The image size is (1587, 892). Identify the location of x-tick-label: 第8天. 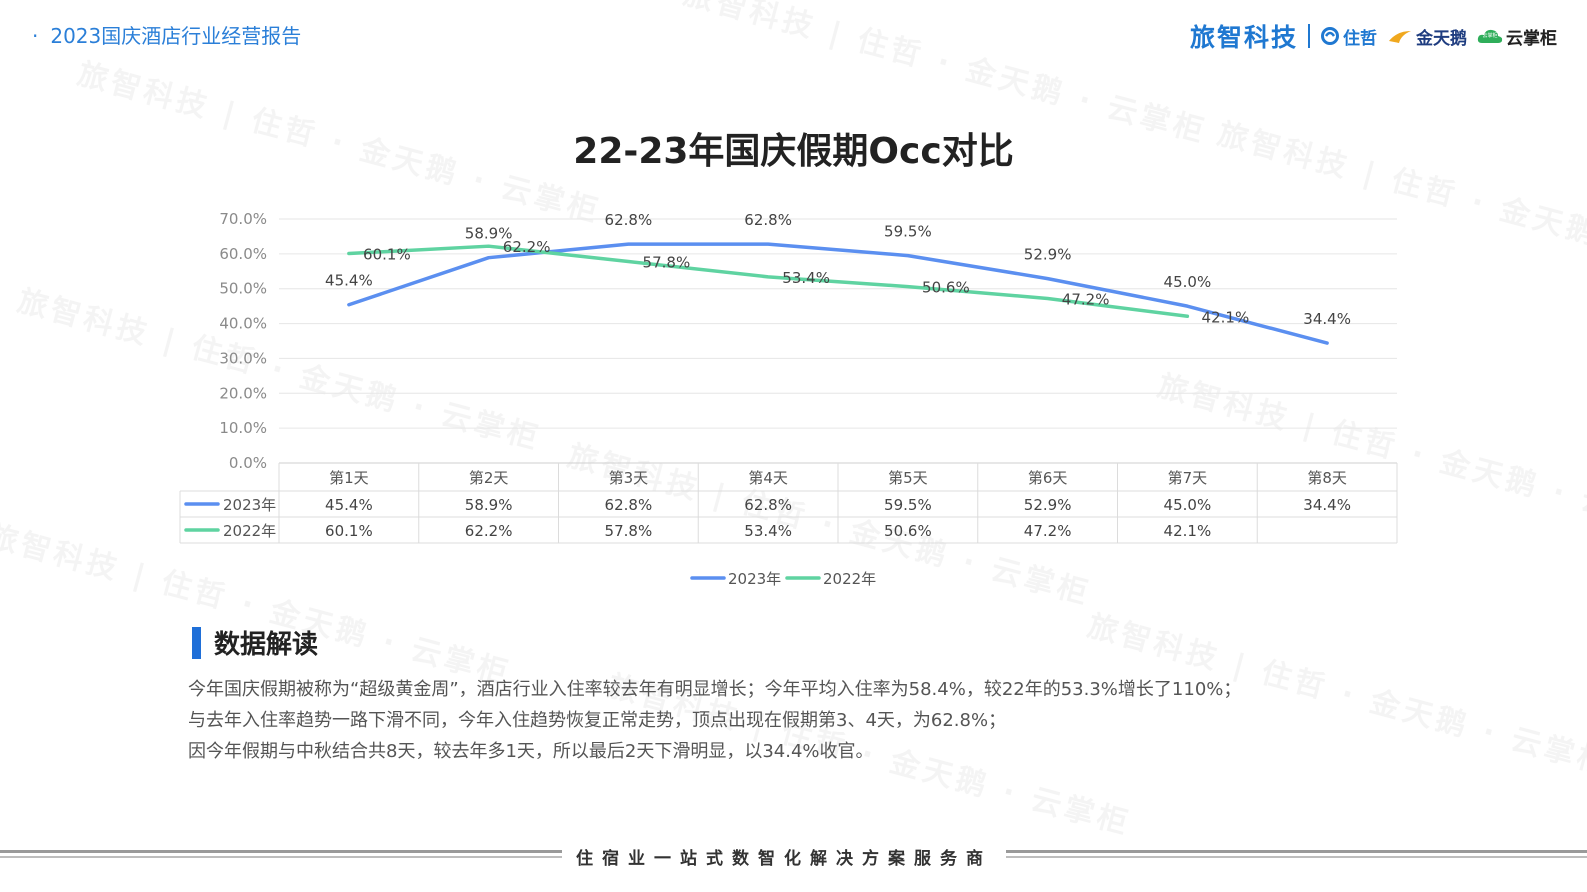
(1327, 478).